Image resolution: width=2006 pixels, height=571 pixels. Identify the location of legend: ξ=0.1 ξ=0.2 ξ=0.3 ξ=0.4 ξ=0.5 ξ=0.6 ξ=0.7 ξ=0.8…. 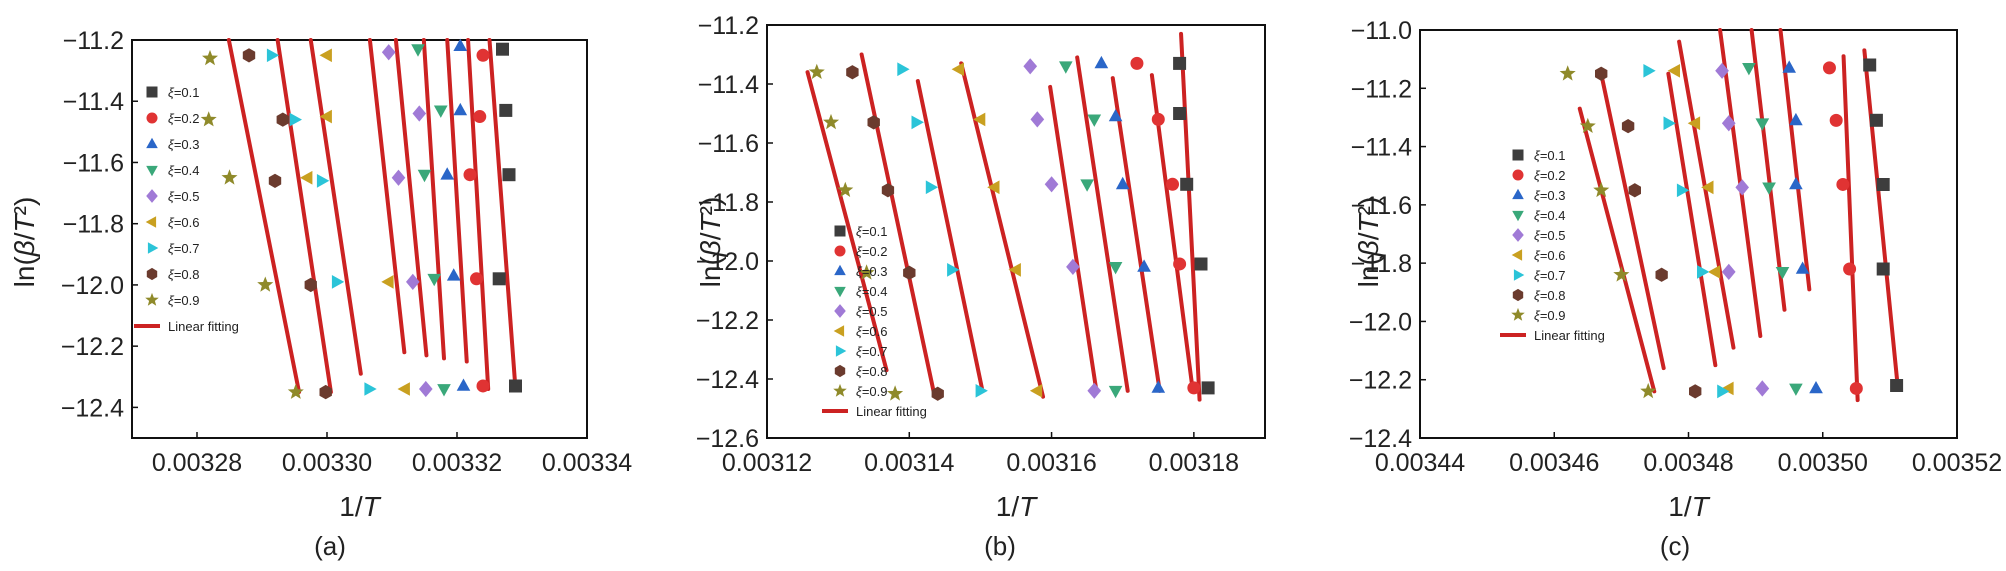
(874, 321).